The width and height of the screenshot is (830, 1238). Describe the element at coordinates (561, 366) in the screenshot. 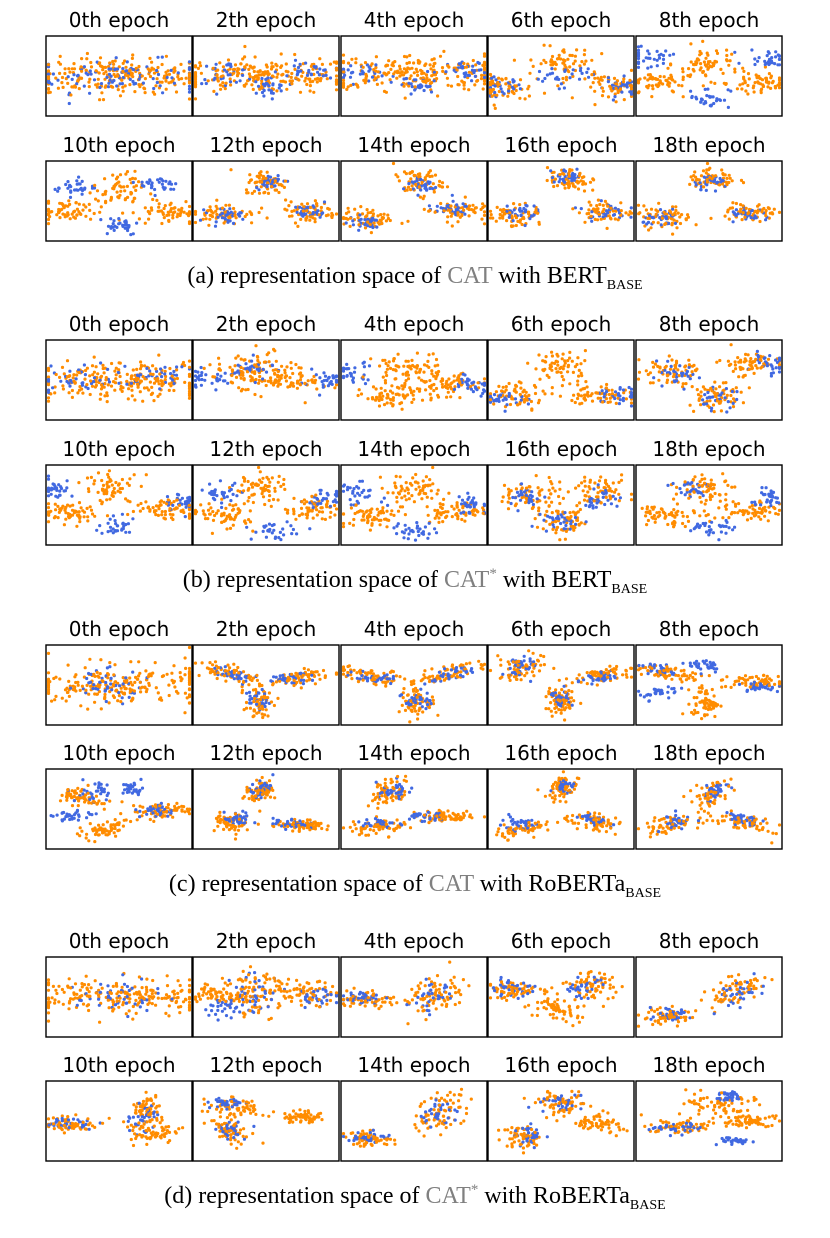

I see `epoch-panel: 6th epoch` at that location.